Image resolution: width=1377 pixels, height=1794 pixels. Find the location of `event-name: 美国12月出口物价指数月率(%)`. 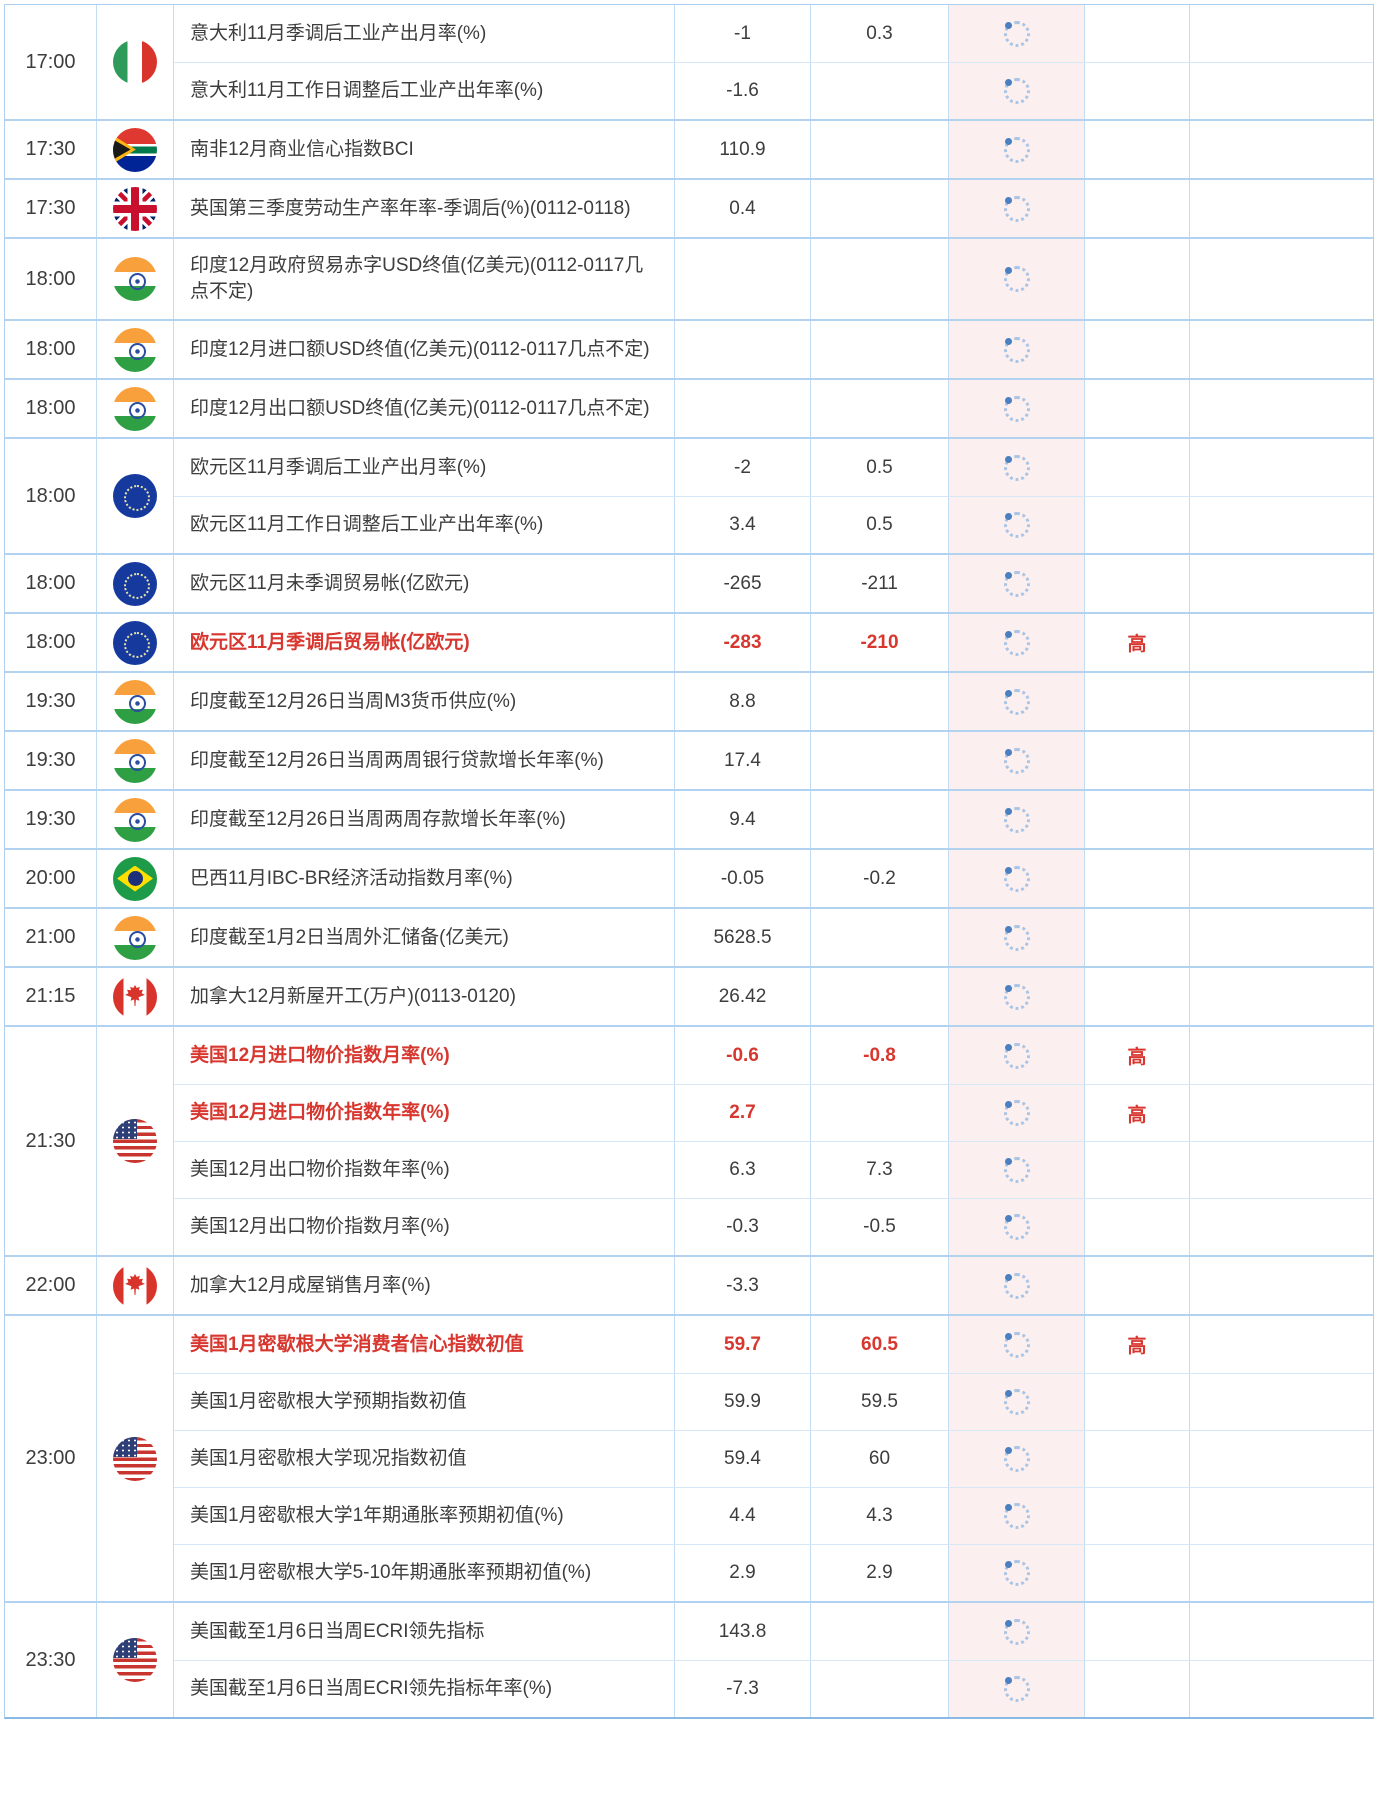

event-name: 美国12月出口物价指数月率(%) is located at coordinates (320, 1226).